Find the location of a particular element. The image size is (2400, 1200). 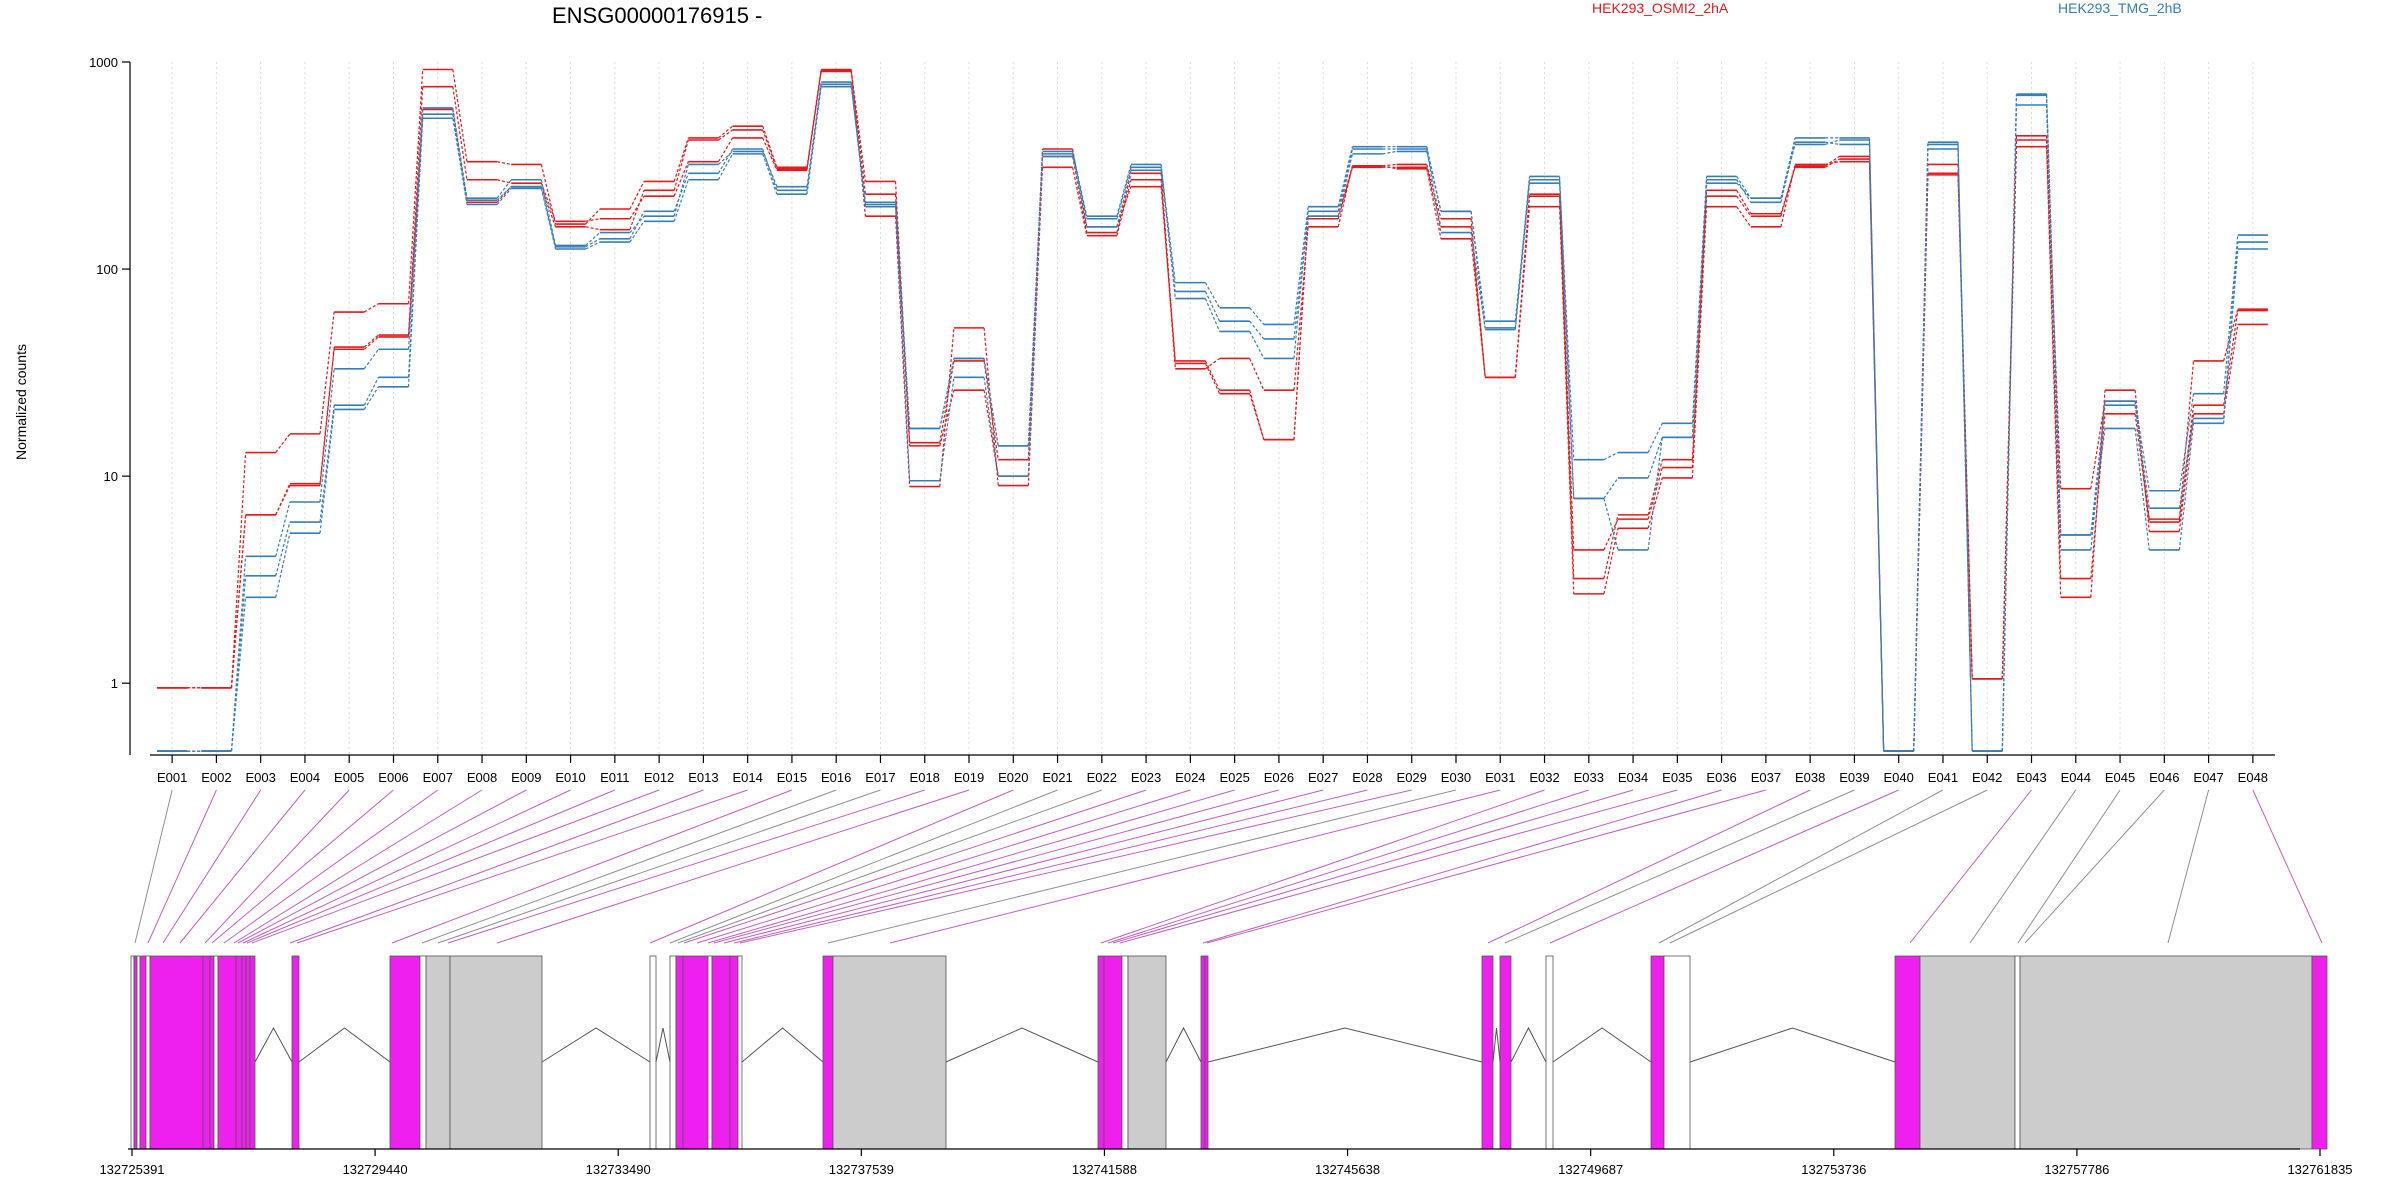

legend-label-tmg: HEK293_TMG_2hB is located at coordinates (2120, 8).